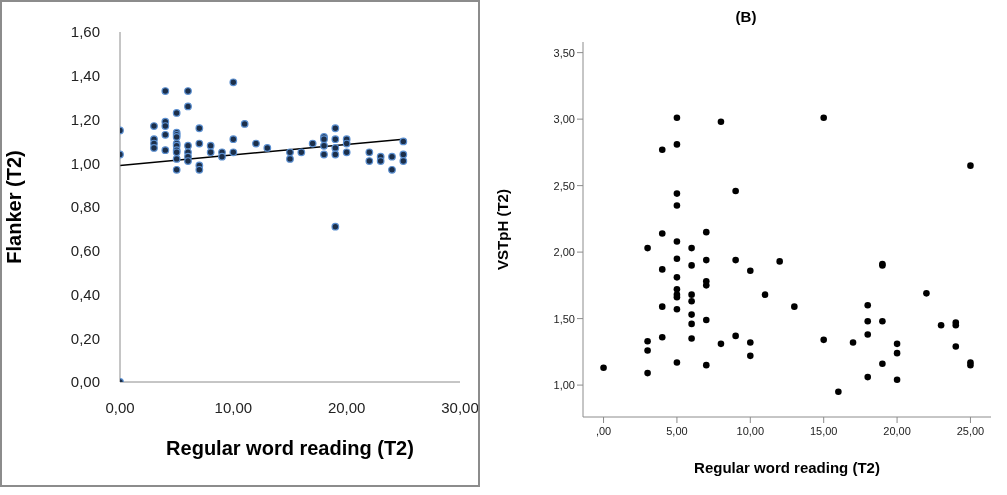  I want to click on chart-title: (B), so click(746, 16).